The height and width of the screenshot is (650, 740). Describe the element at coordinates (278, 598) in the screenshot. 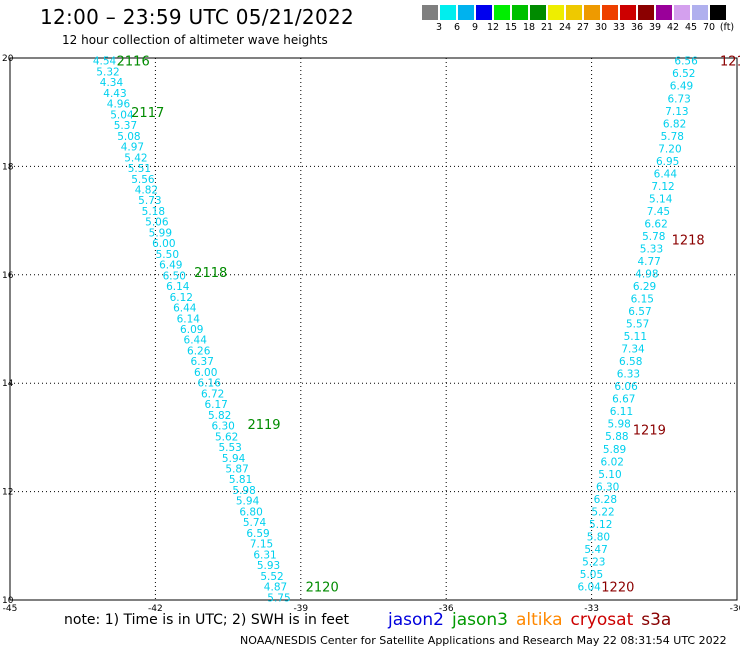

I see `wave-height-point: 5.75` at that location.